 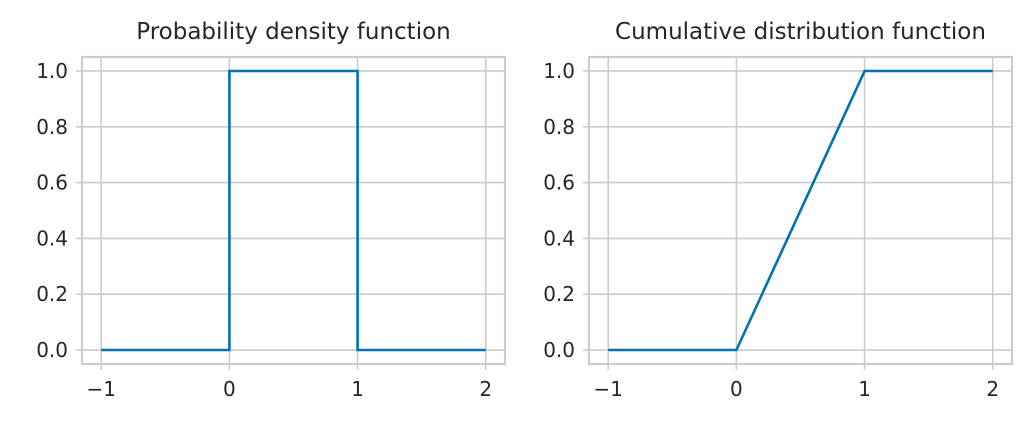 I want to click on cdf-x-tick-label: 1, so click(x=864, y=389).